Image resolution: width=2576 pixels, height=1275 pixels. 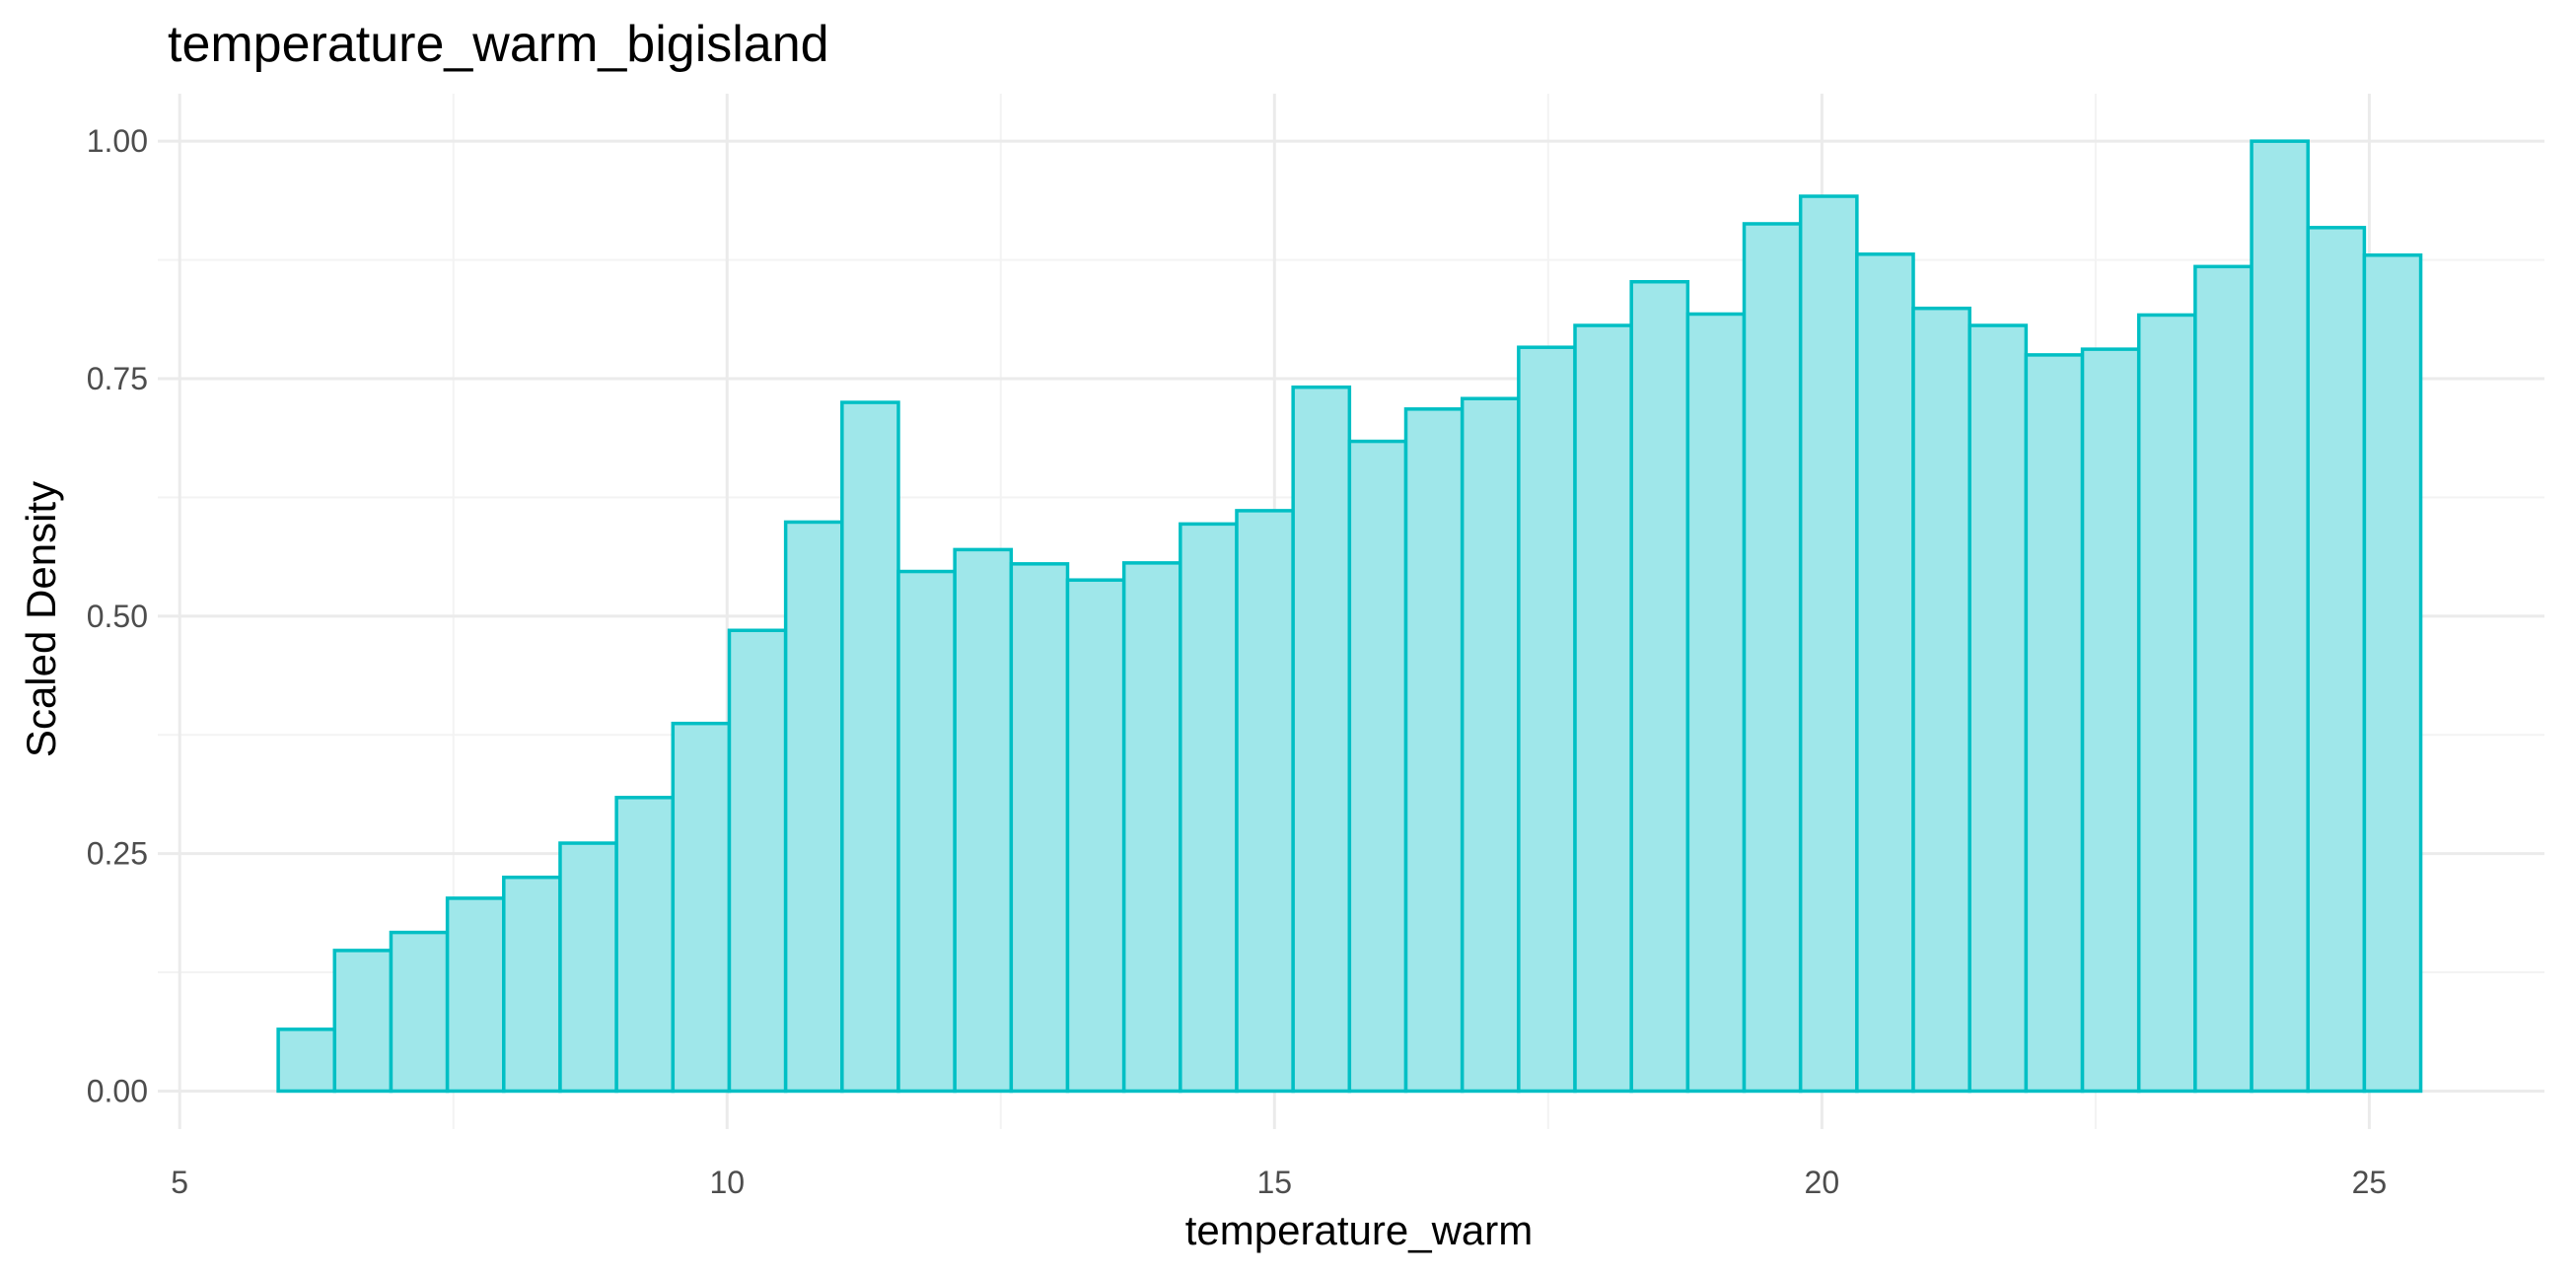 I want to click on y-tick-label: 1.00, so click(x=117, y=141).